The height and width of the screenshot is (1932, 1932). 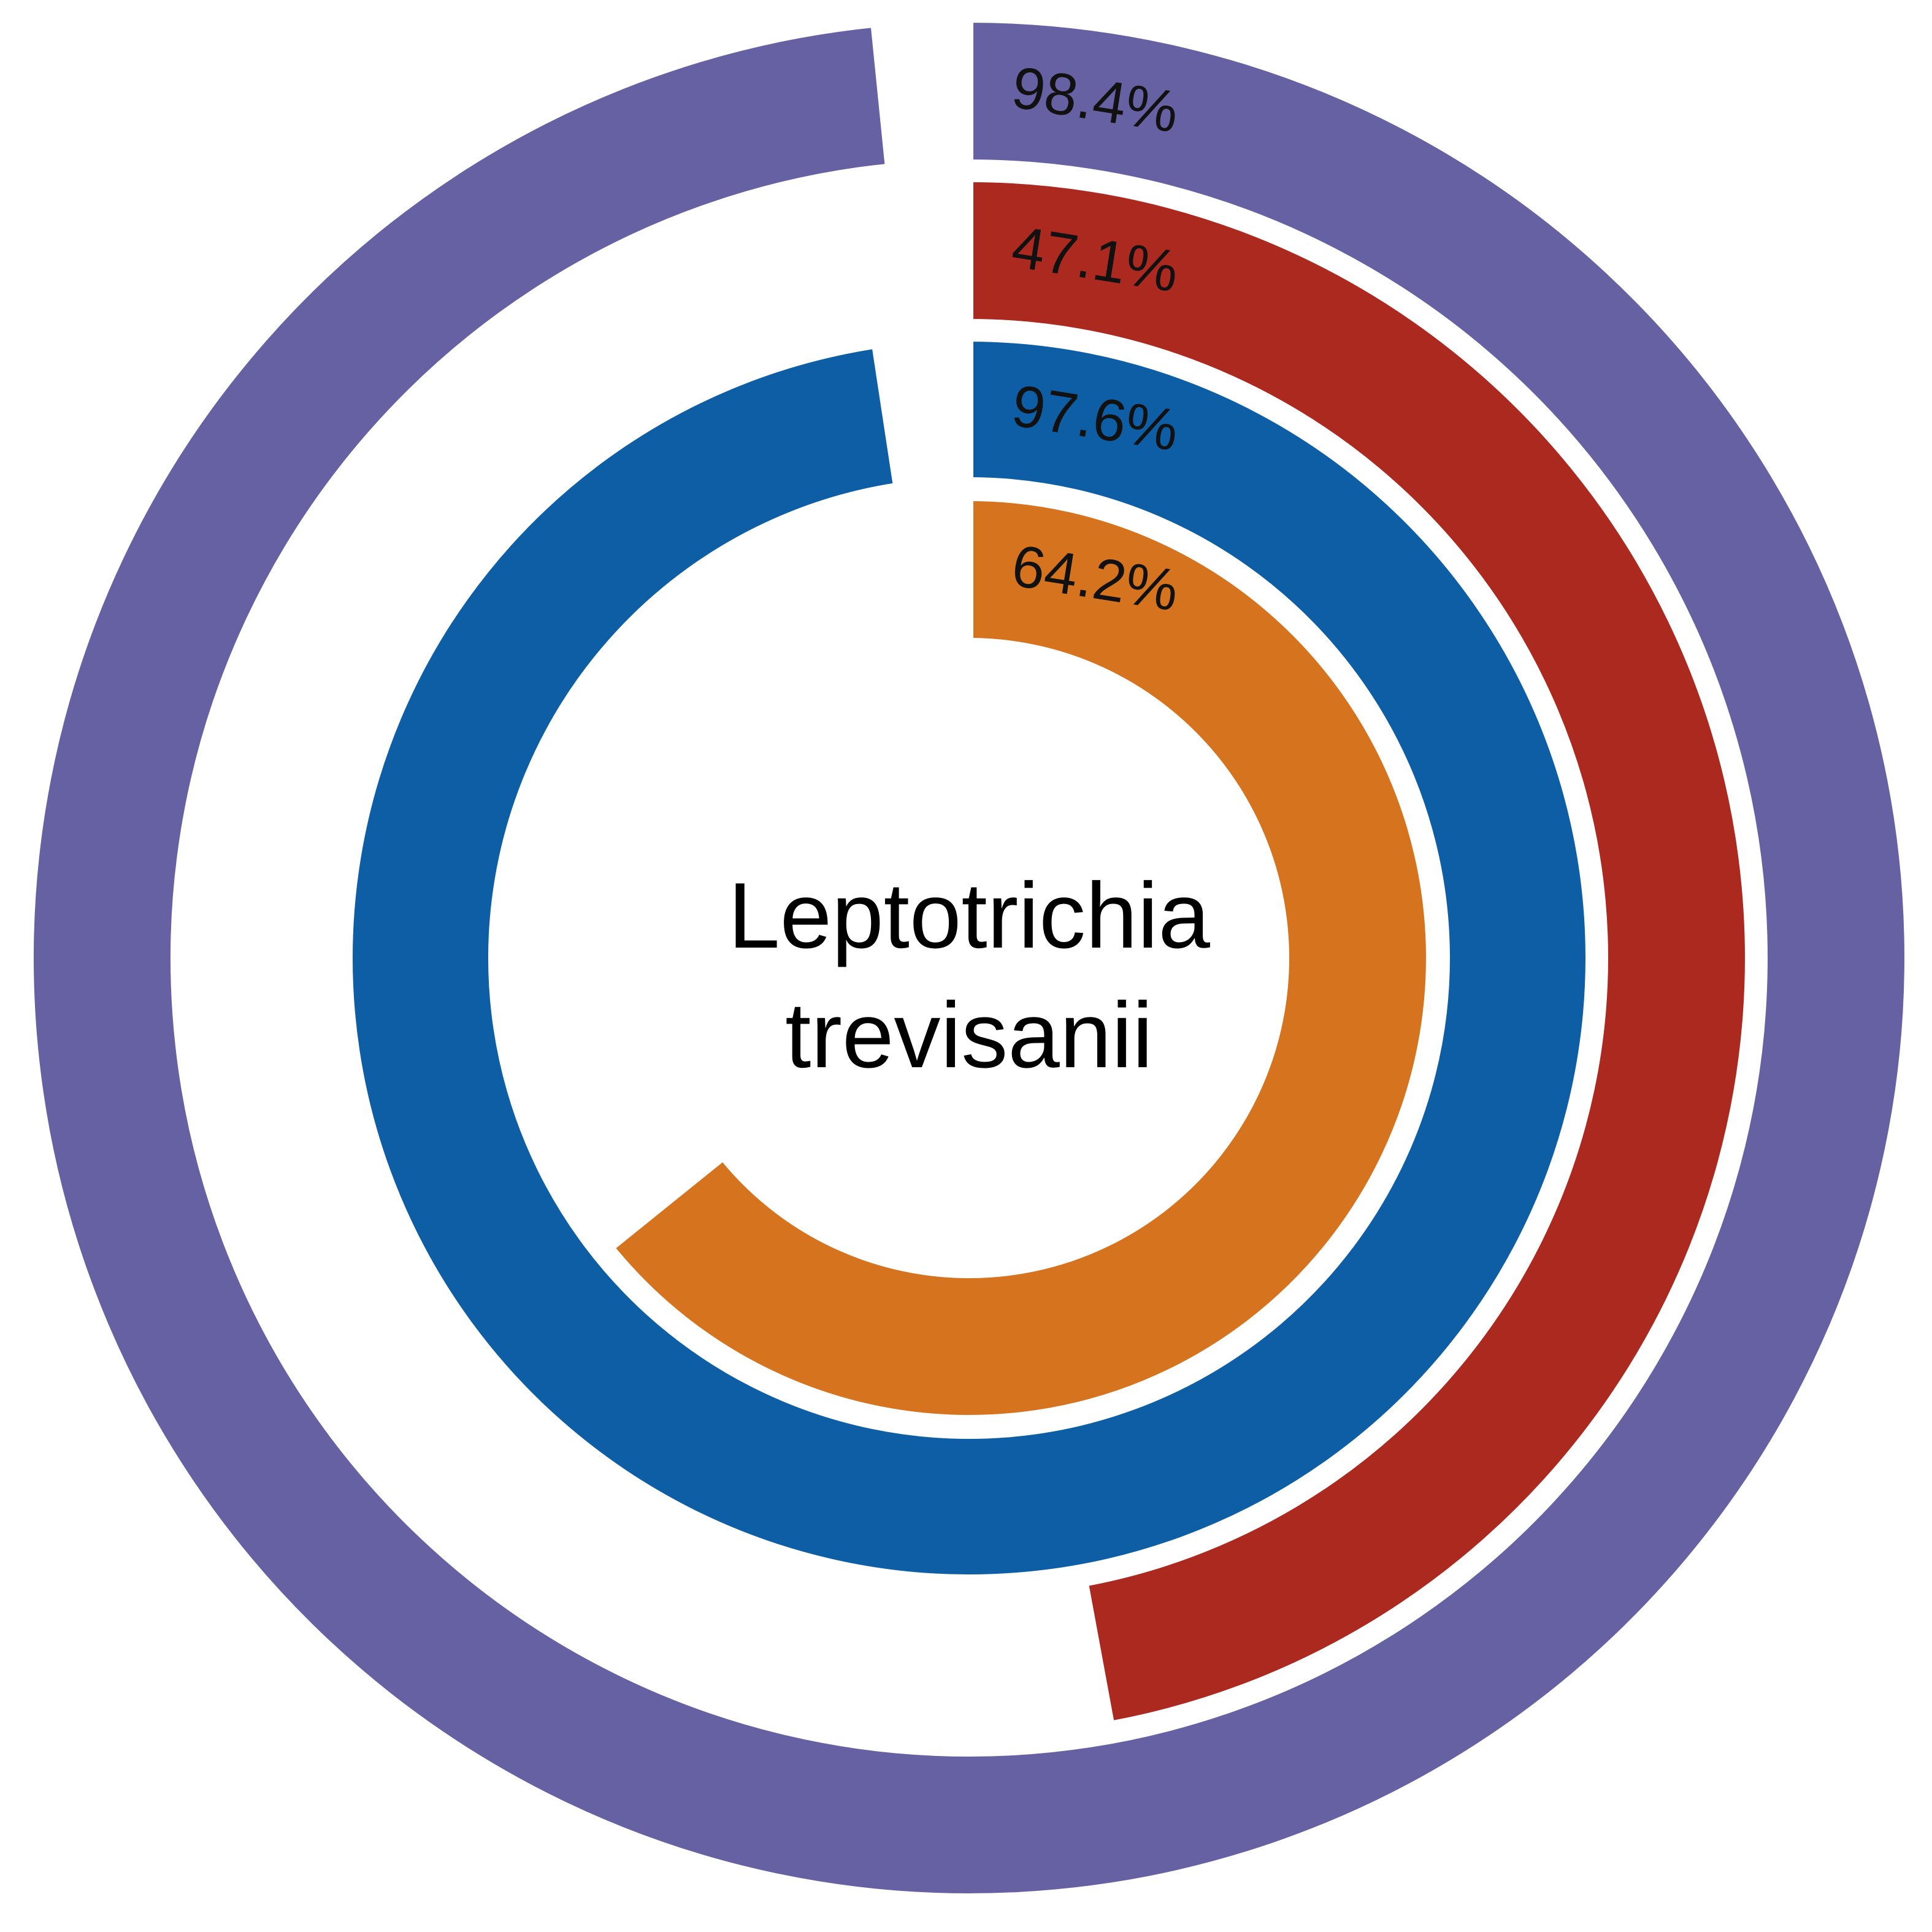 What do you see at coordinates (969, 916) in the screenshot?
I see `center-label-line-1: Leptotrichia` at bounding box center [969, 916].